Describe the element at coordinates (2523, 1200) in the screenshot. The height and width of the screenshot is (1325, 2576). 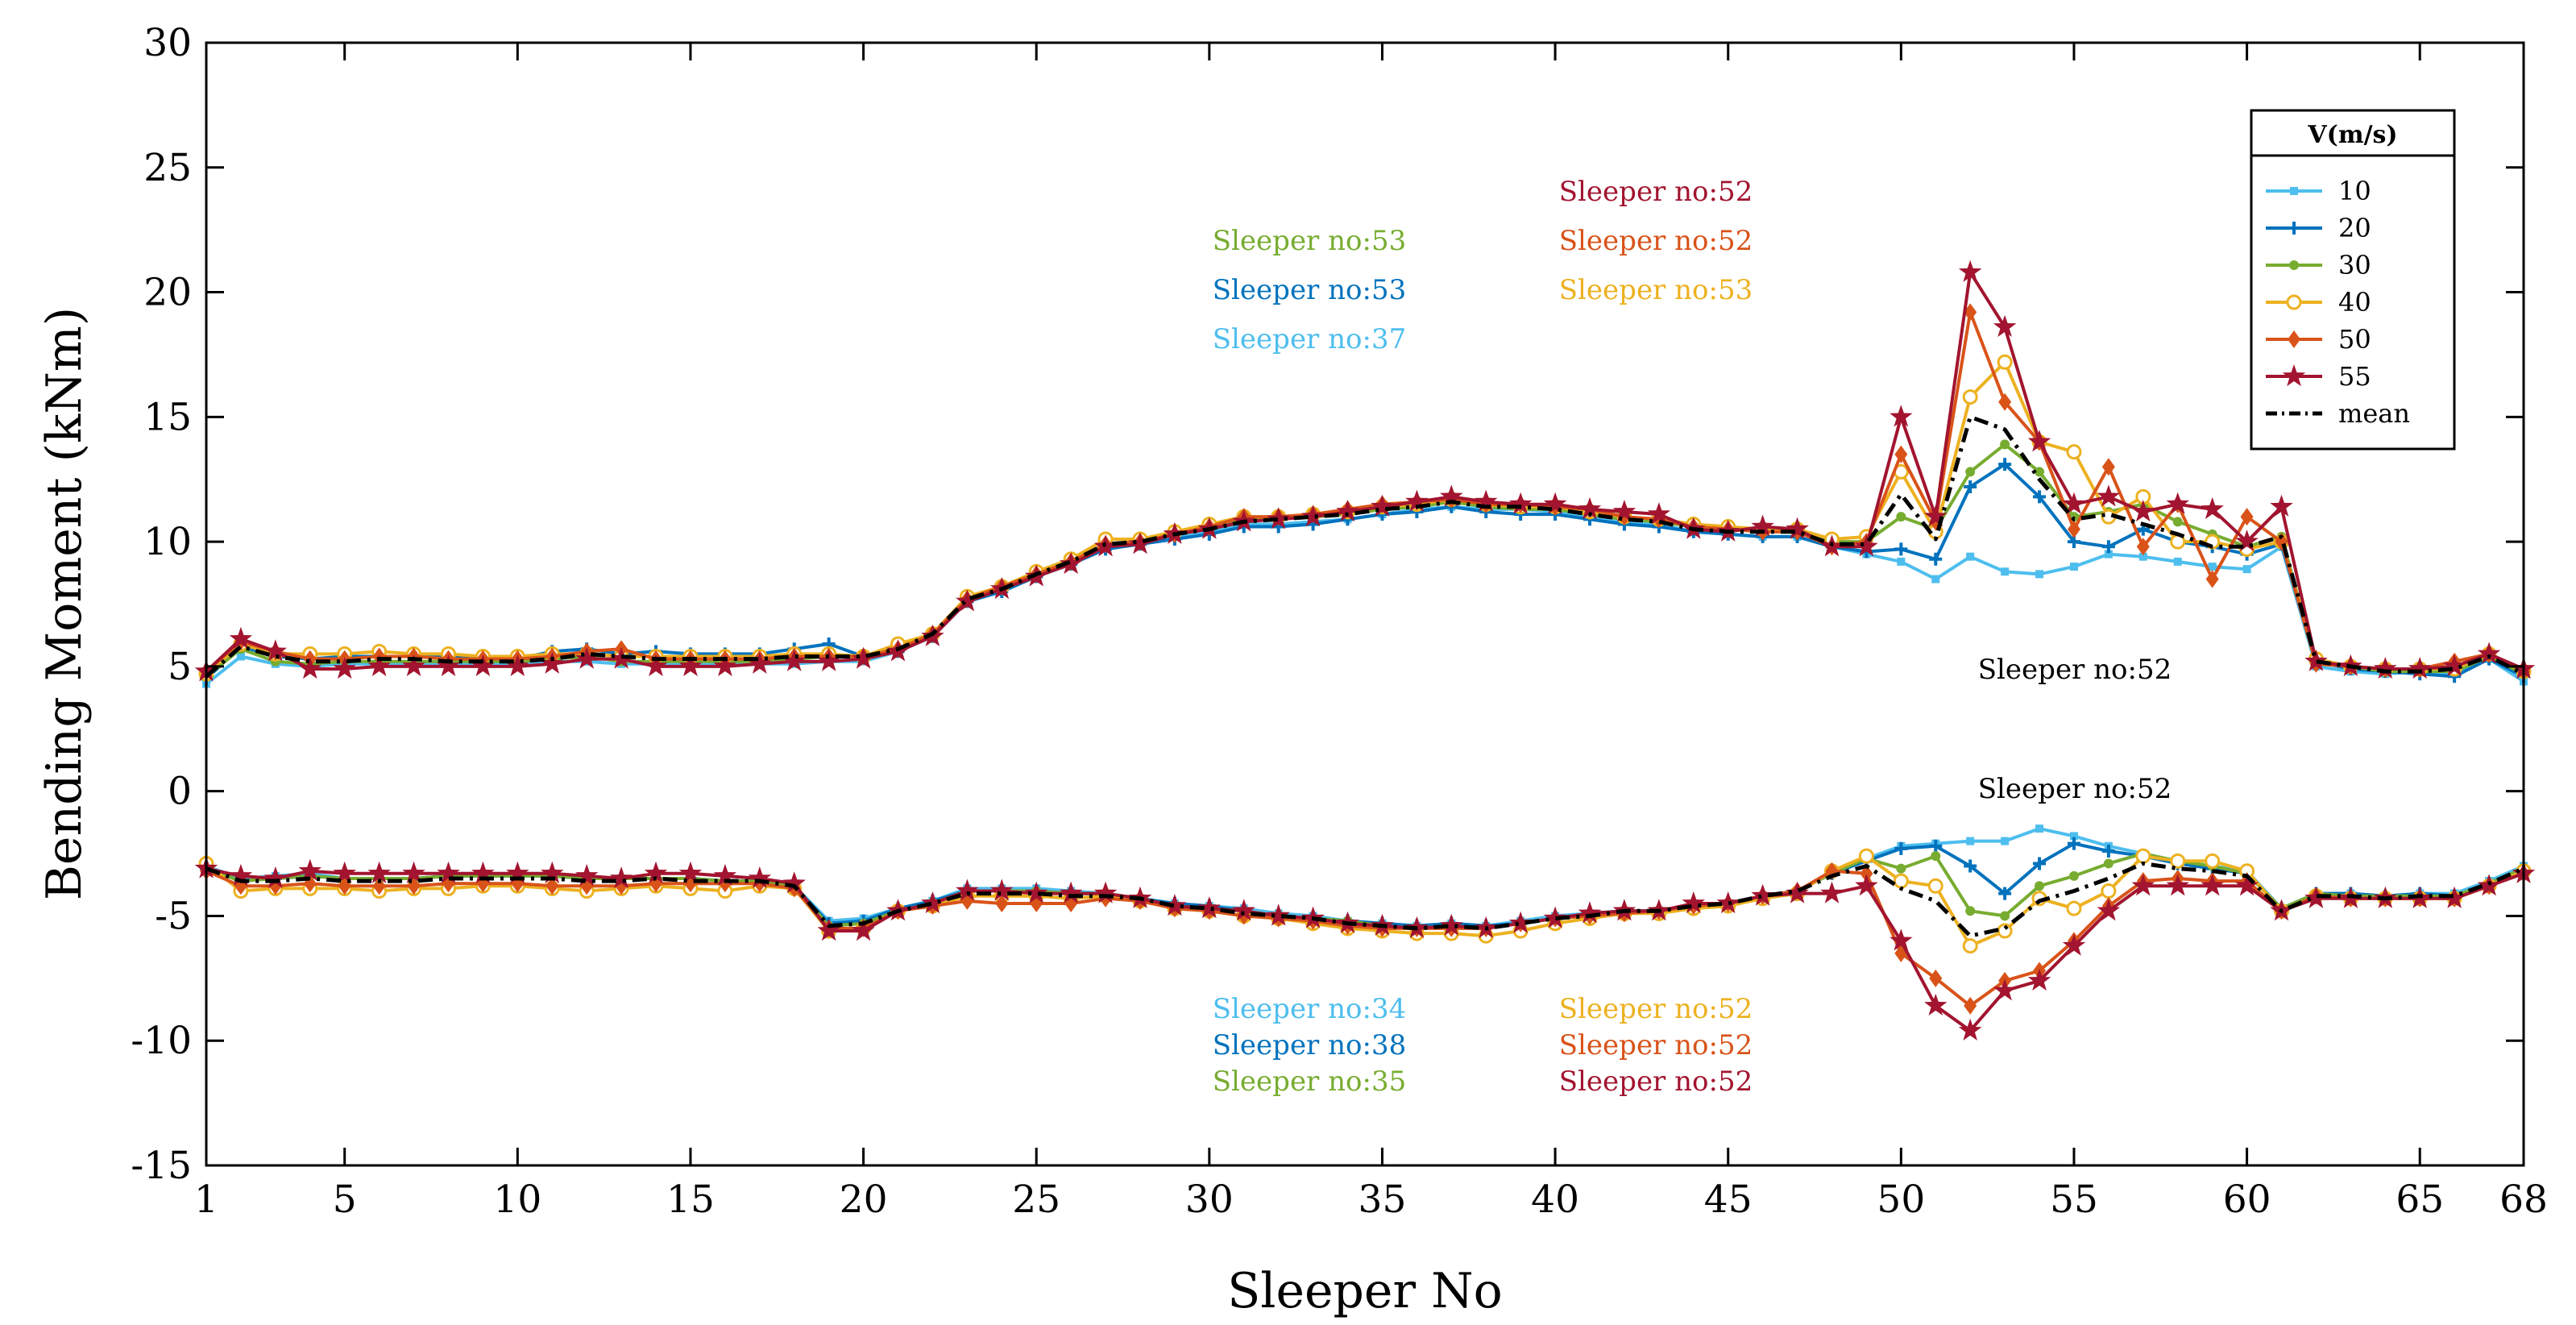
I see `x-tick-label: 68` at that location.